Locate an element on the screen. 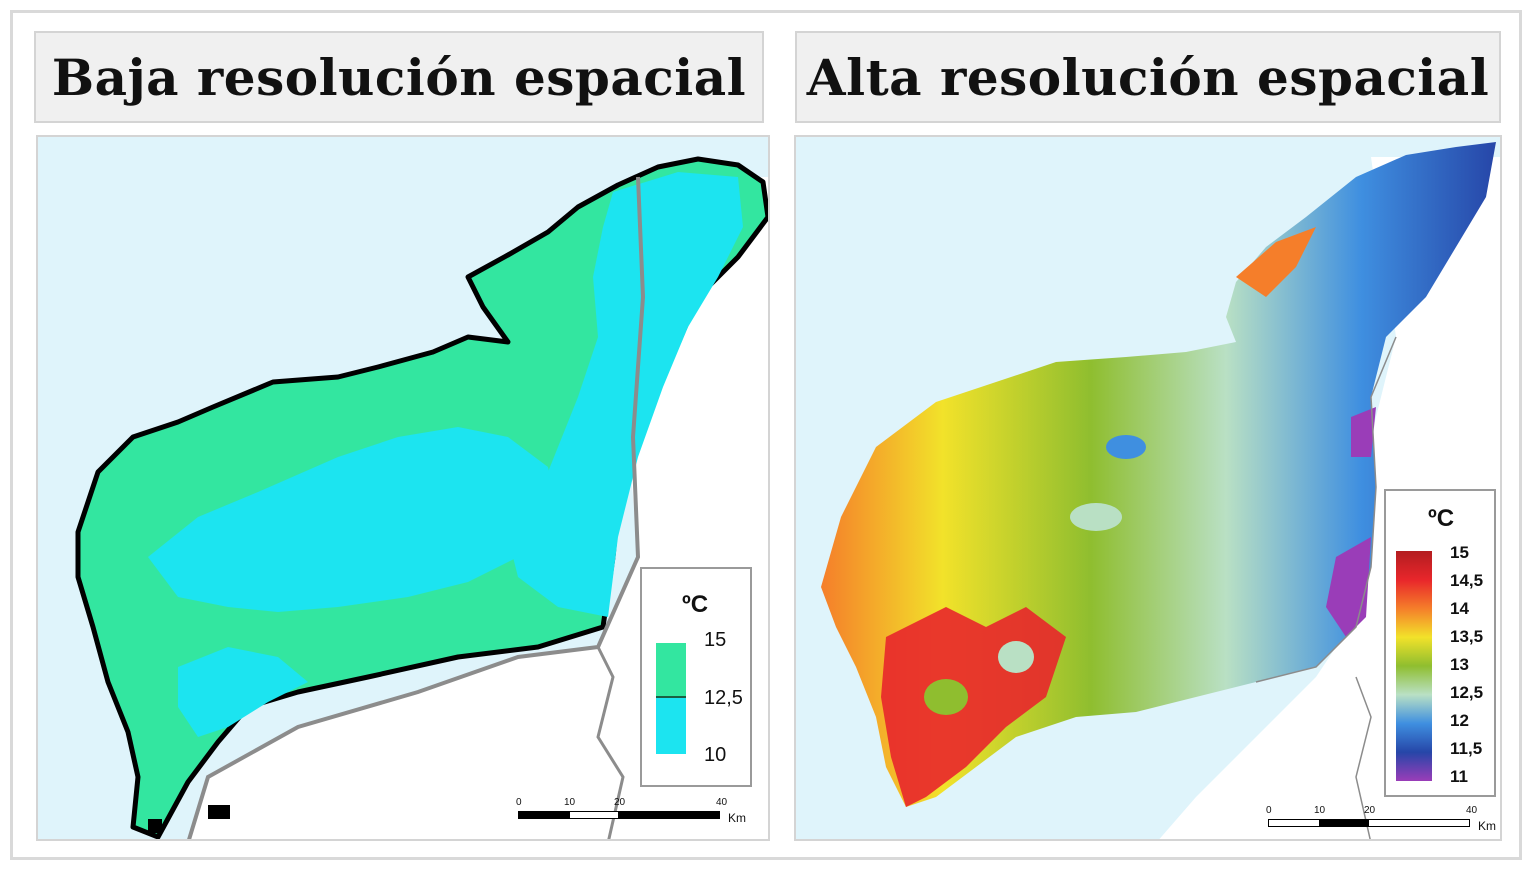 This screenshot has height=874, width=1536. right-panel-title-box: Alta resolución espacial is located at coordinates (1148, 77).